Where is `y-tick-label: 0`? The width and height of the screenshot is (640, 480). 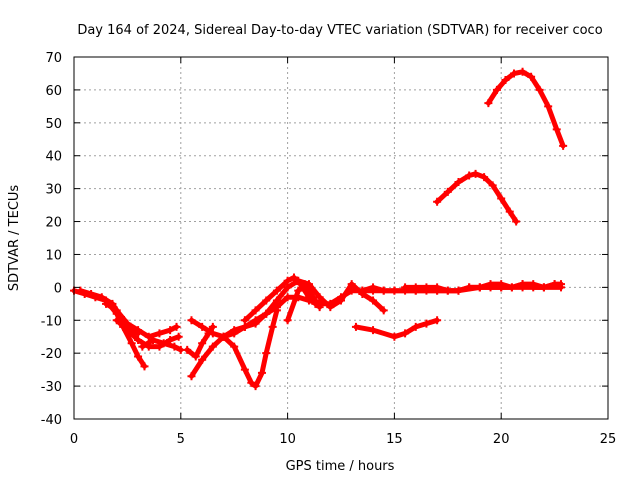
y-tick-label: 0 is located at coordinates (58, 288).